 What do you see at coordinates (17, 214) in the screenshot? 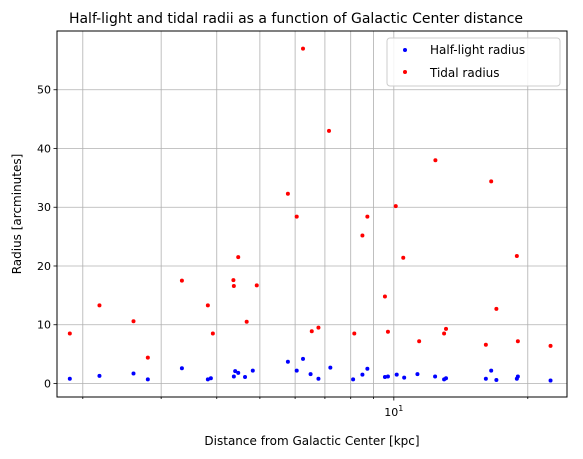
I see `y-axis-label: Radius [arcminutes]` at bounding box center [17, 214].